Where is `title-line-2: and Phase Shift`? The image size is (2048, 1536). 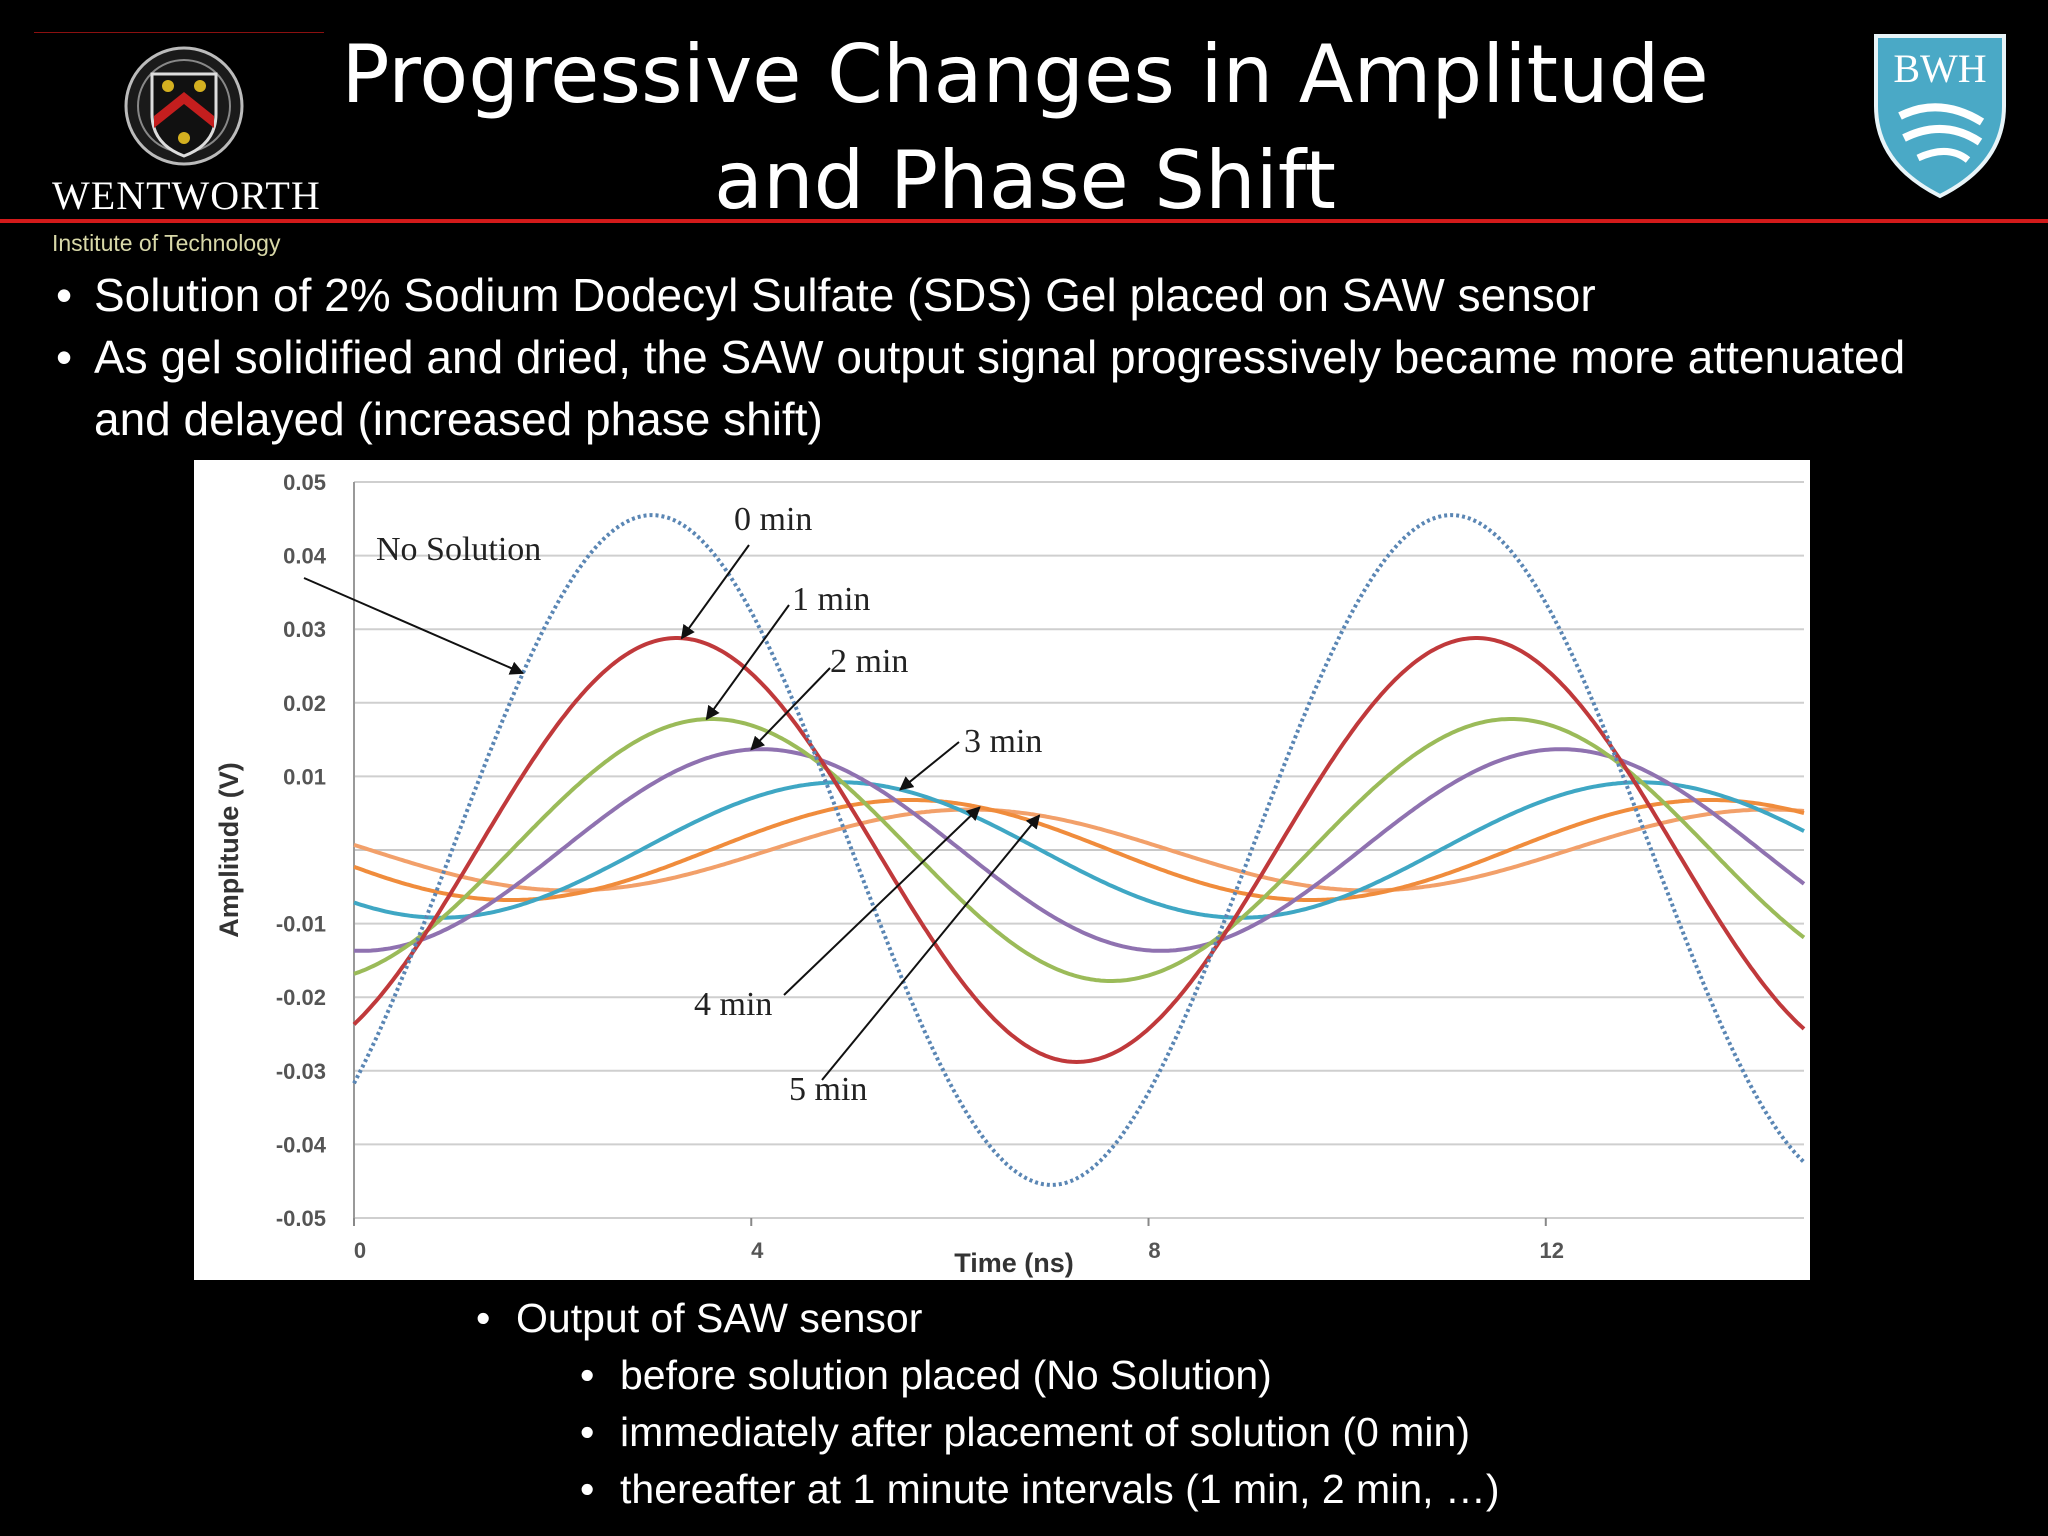 title-line-2: and Phase Shift is located at coordinates (1025, 180).